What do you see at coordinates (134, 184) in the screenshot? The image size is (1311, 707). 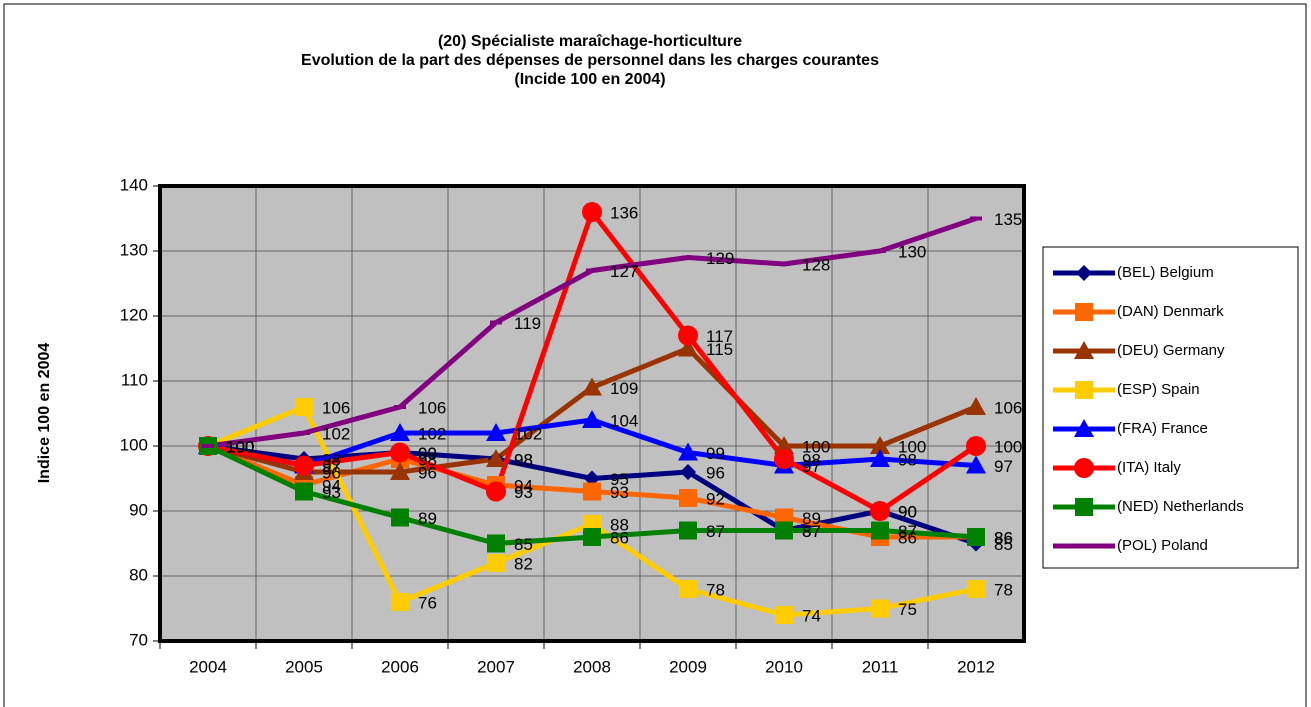 I see `y-tick-label: 140` at bounding box center [134, 184].